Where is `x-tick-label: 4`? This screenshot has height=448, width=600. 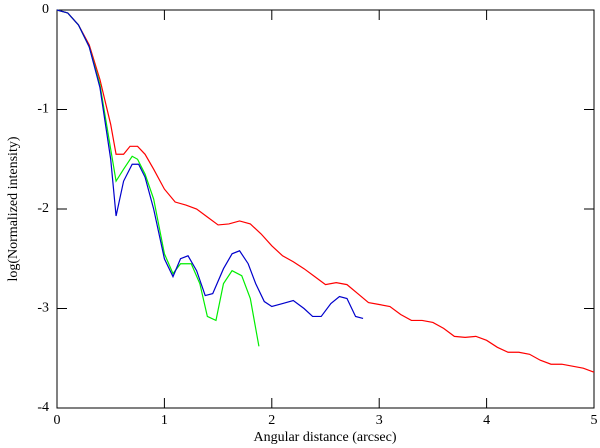 x-tick-label: 4 is located at coordinates (486, 420).